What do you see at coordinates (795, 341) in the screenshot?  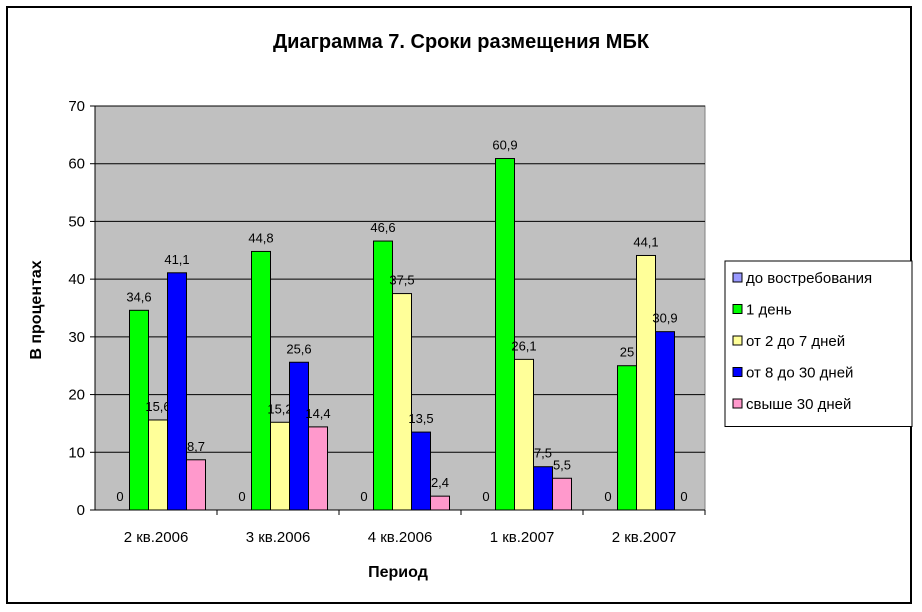 I see `legend-label: от 2 до 7 дней` at bounding box center [795, 341].